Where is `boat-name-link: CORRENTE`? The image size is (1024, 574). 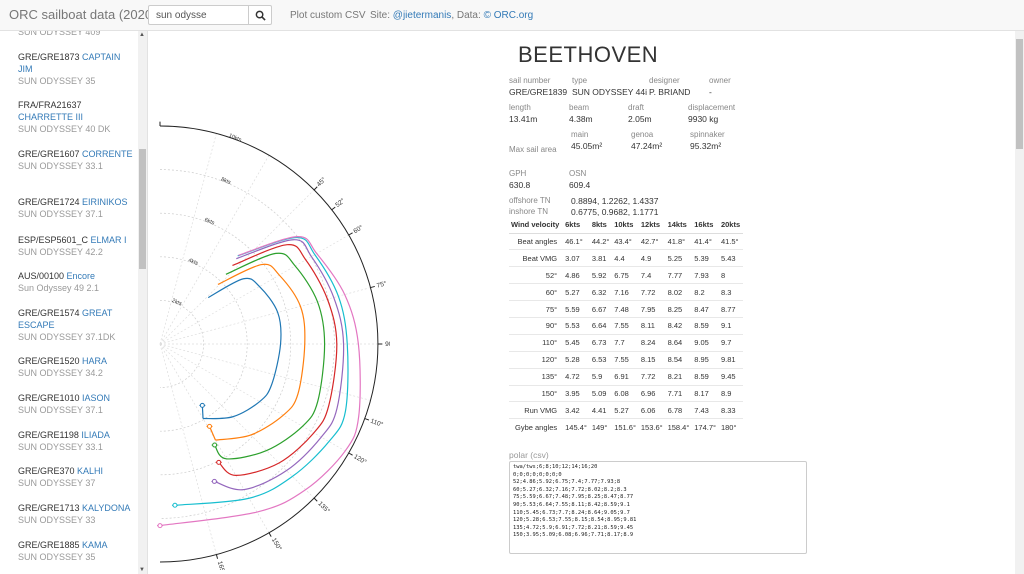
boat-name-link: CORRENTE is located at coordinates (107, 154).